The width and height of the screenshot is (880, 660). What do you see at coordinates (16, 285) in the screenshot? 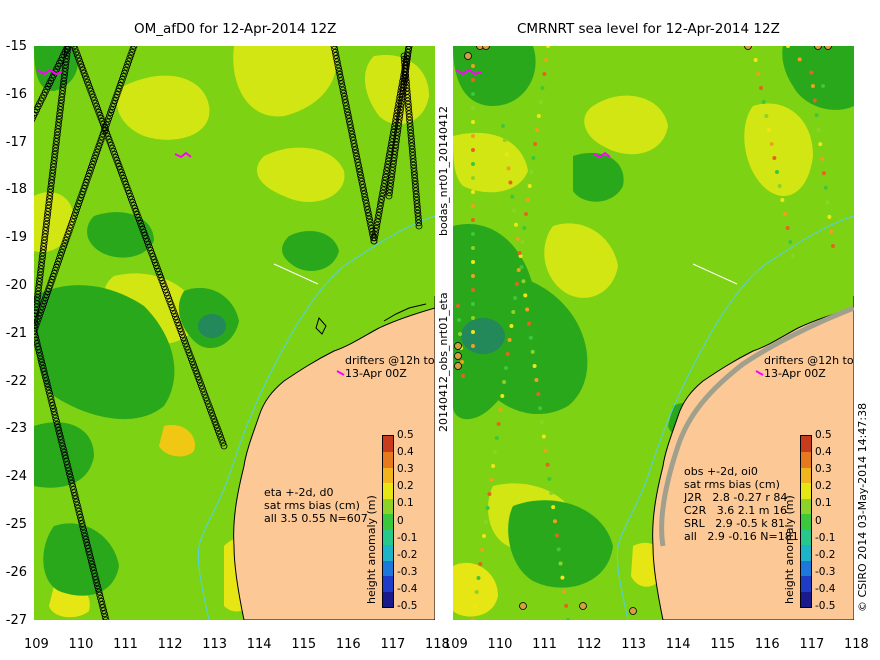
I see `y-tick-label: -20` at bounding box center [16, 285].